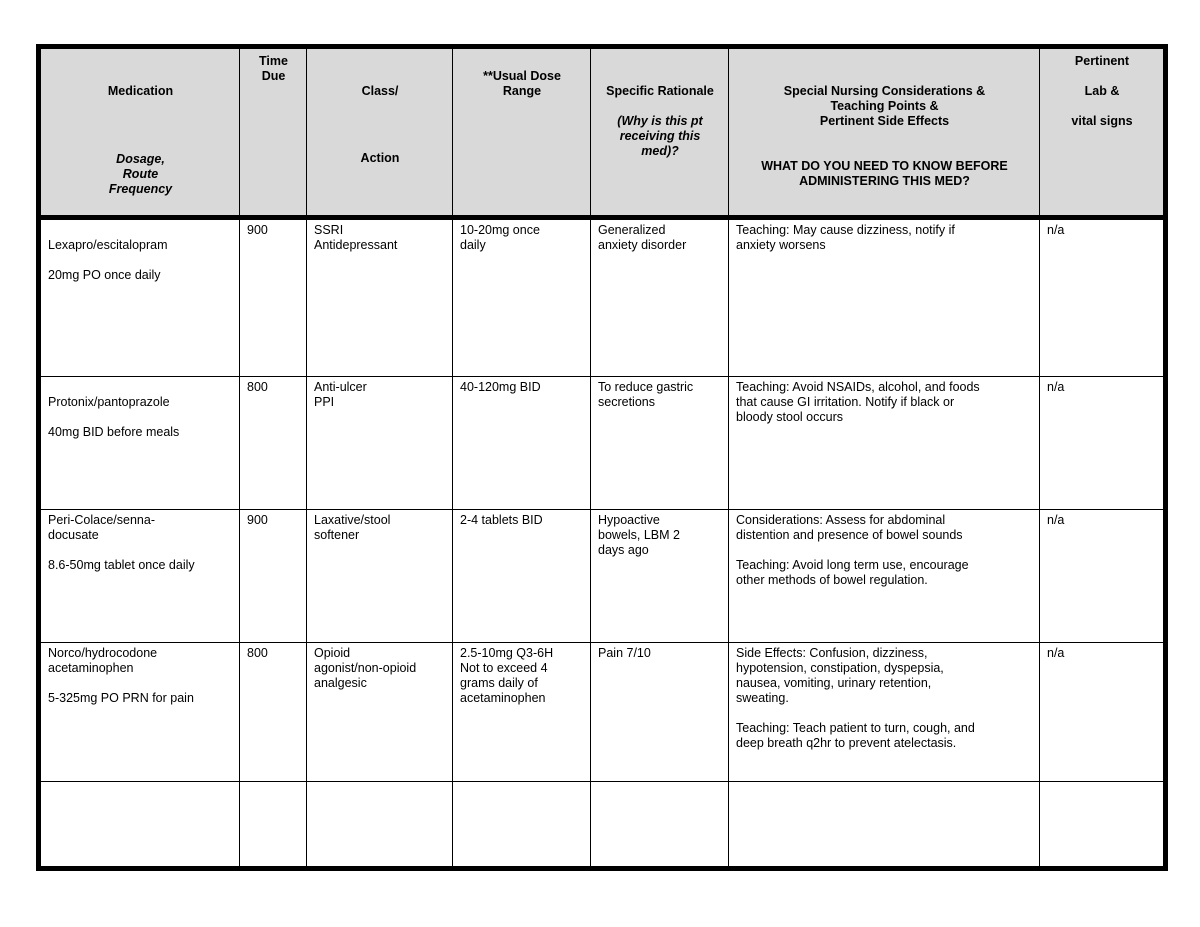 This screenshot has height=927, width=1200. Describe the element at coordinates (379, 825) in the screenshot. I see `class-action-cell` at that location.